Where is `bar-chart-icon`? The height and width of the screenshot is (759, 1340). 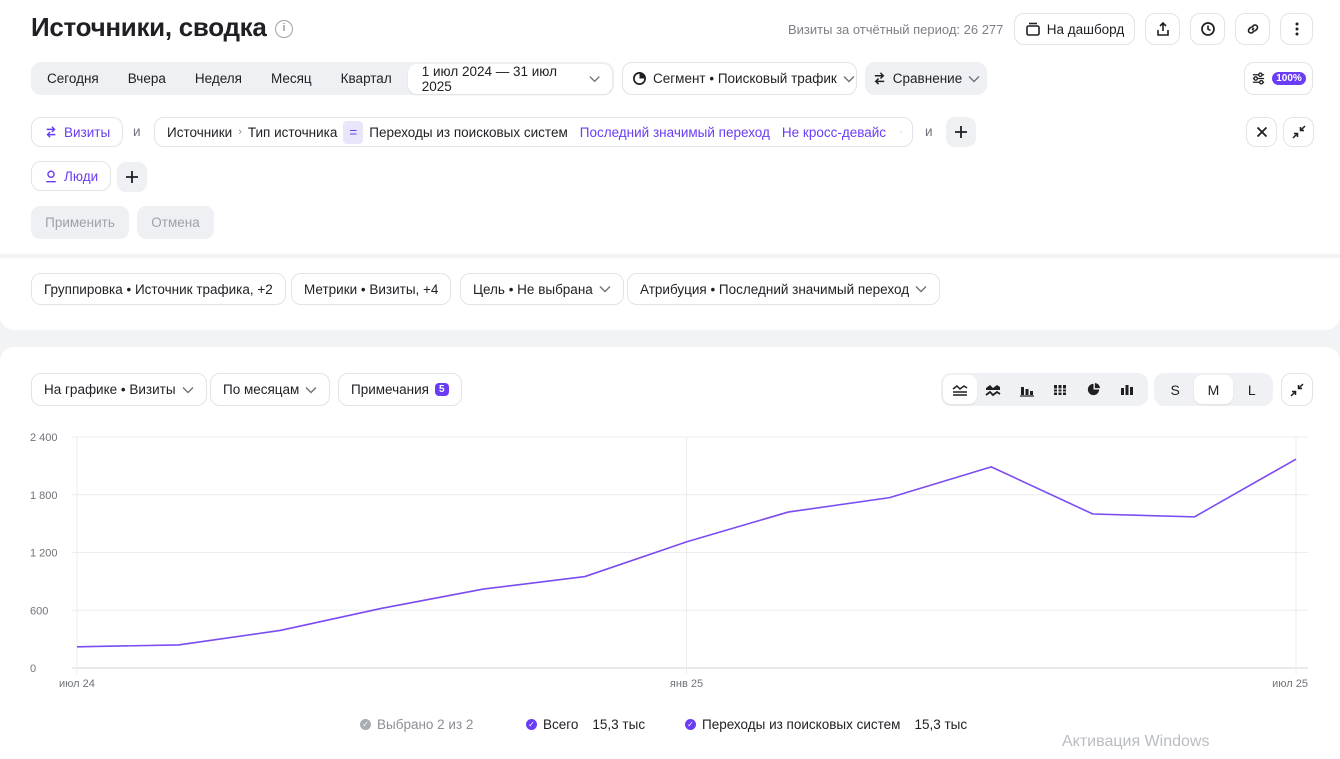 bar-chart-icon is located at coordinates (1127, 389).